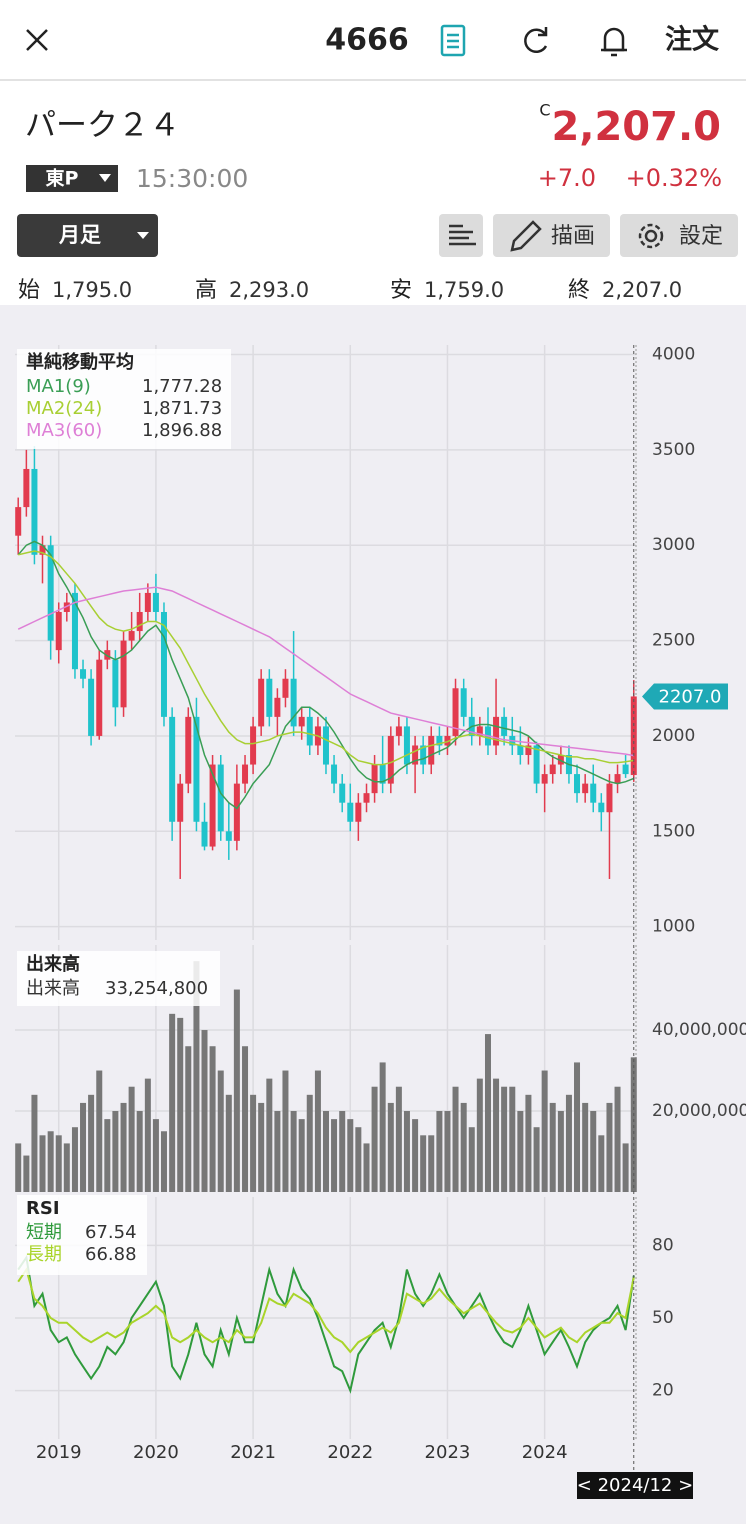  Describe the element at coordinates (44, 1232) in the screenshot. I see `legend-name: 短期` at that location.